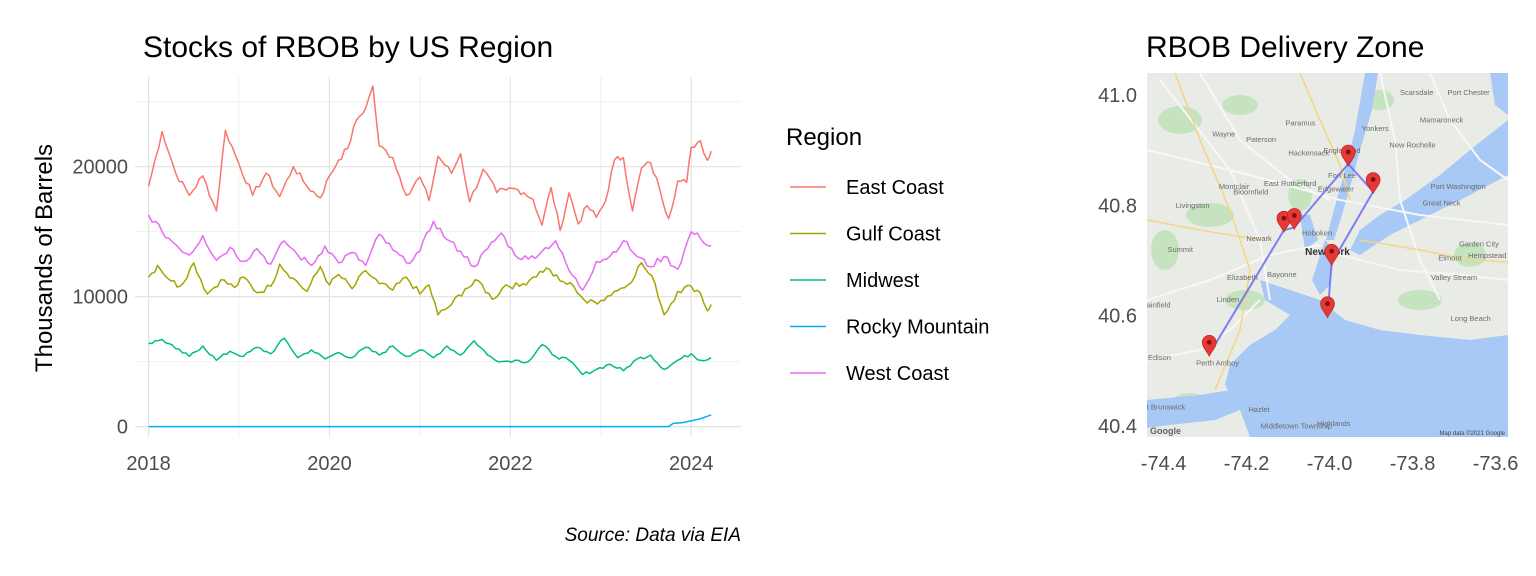 The height and width of the screenshot is (576, 1536). I want to click on map-y-tick-label: 40.4, so click(1117, 427).